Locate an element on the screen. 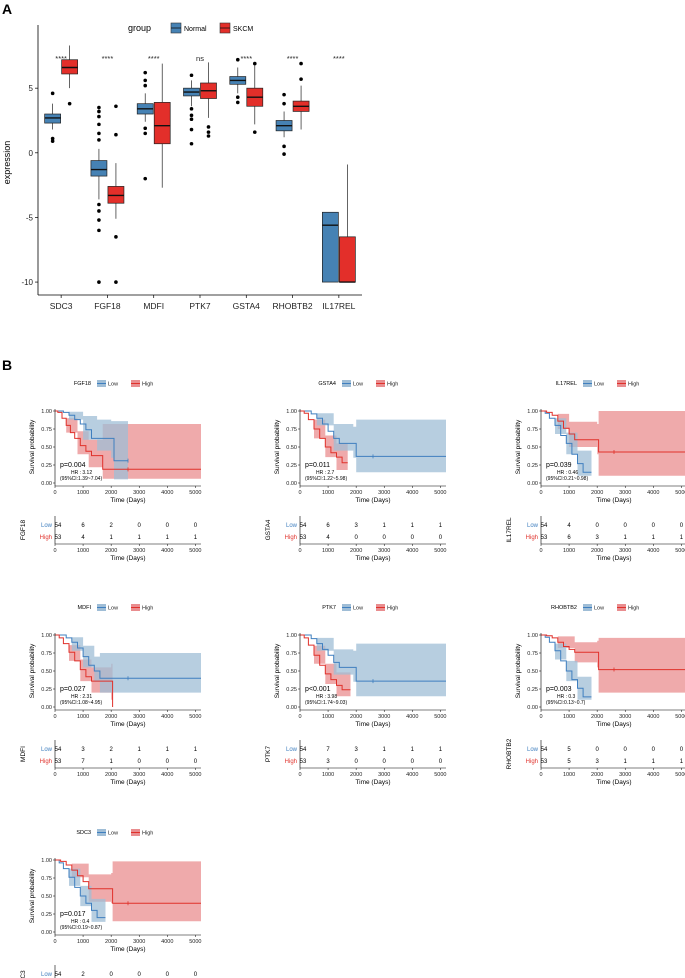 This screenshot has height=978, width=685. km-ci: (95%CI:1.39~7.04) is located at coordinates (81, 479).